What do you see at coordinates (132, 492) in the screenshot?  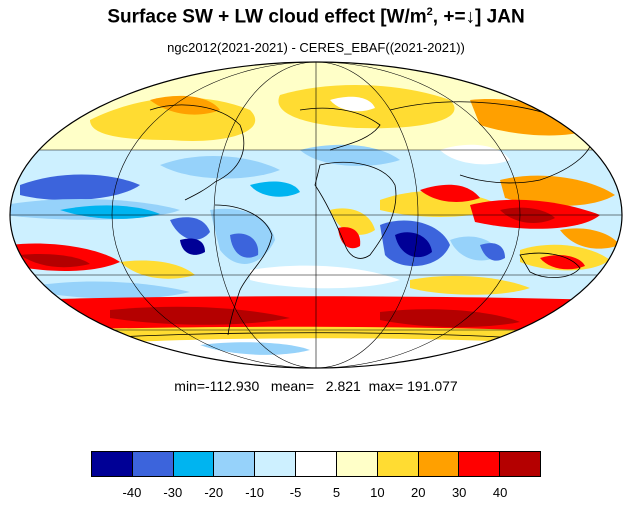 I see `colorbar-tick-label: -40` at bounding box center [132, 492].